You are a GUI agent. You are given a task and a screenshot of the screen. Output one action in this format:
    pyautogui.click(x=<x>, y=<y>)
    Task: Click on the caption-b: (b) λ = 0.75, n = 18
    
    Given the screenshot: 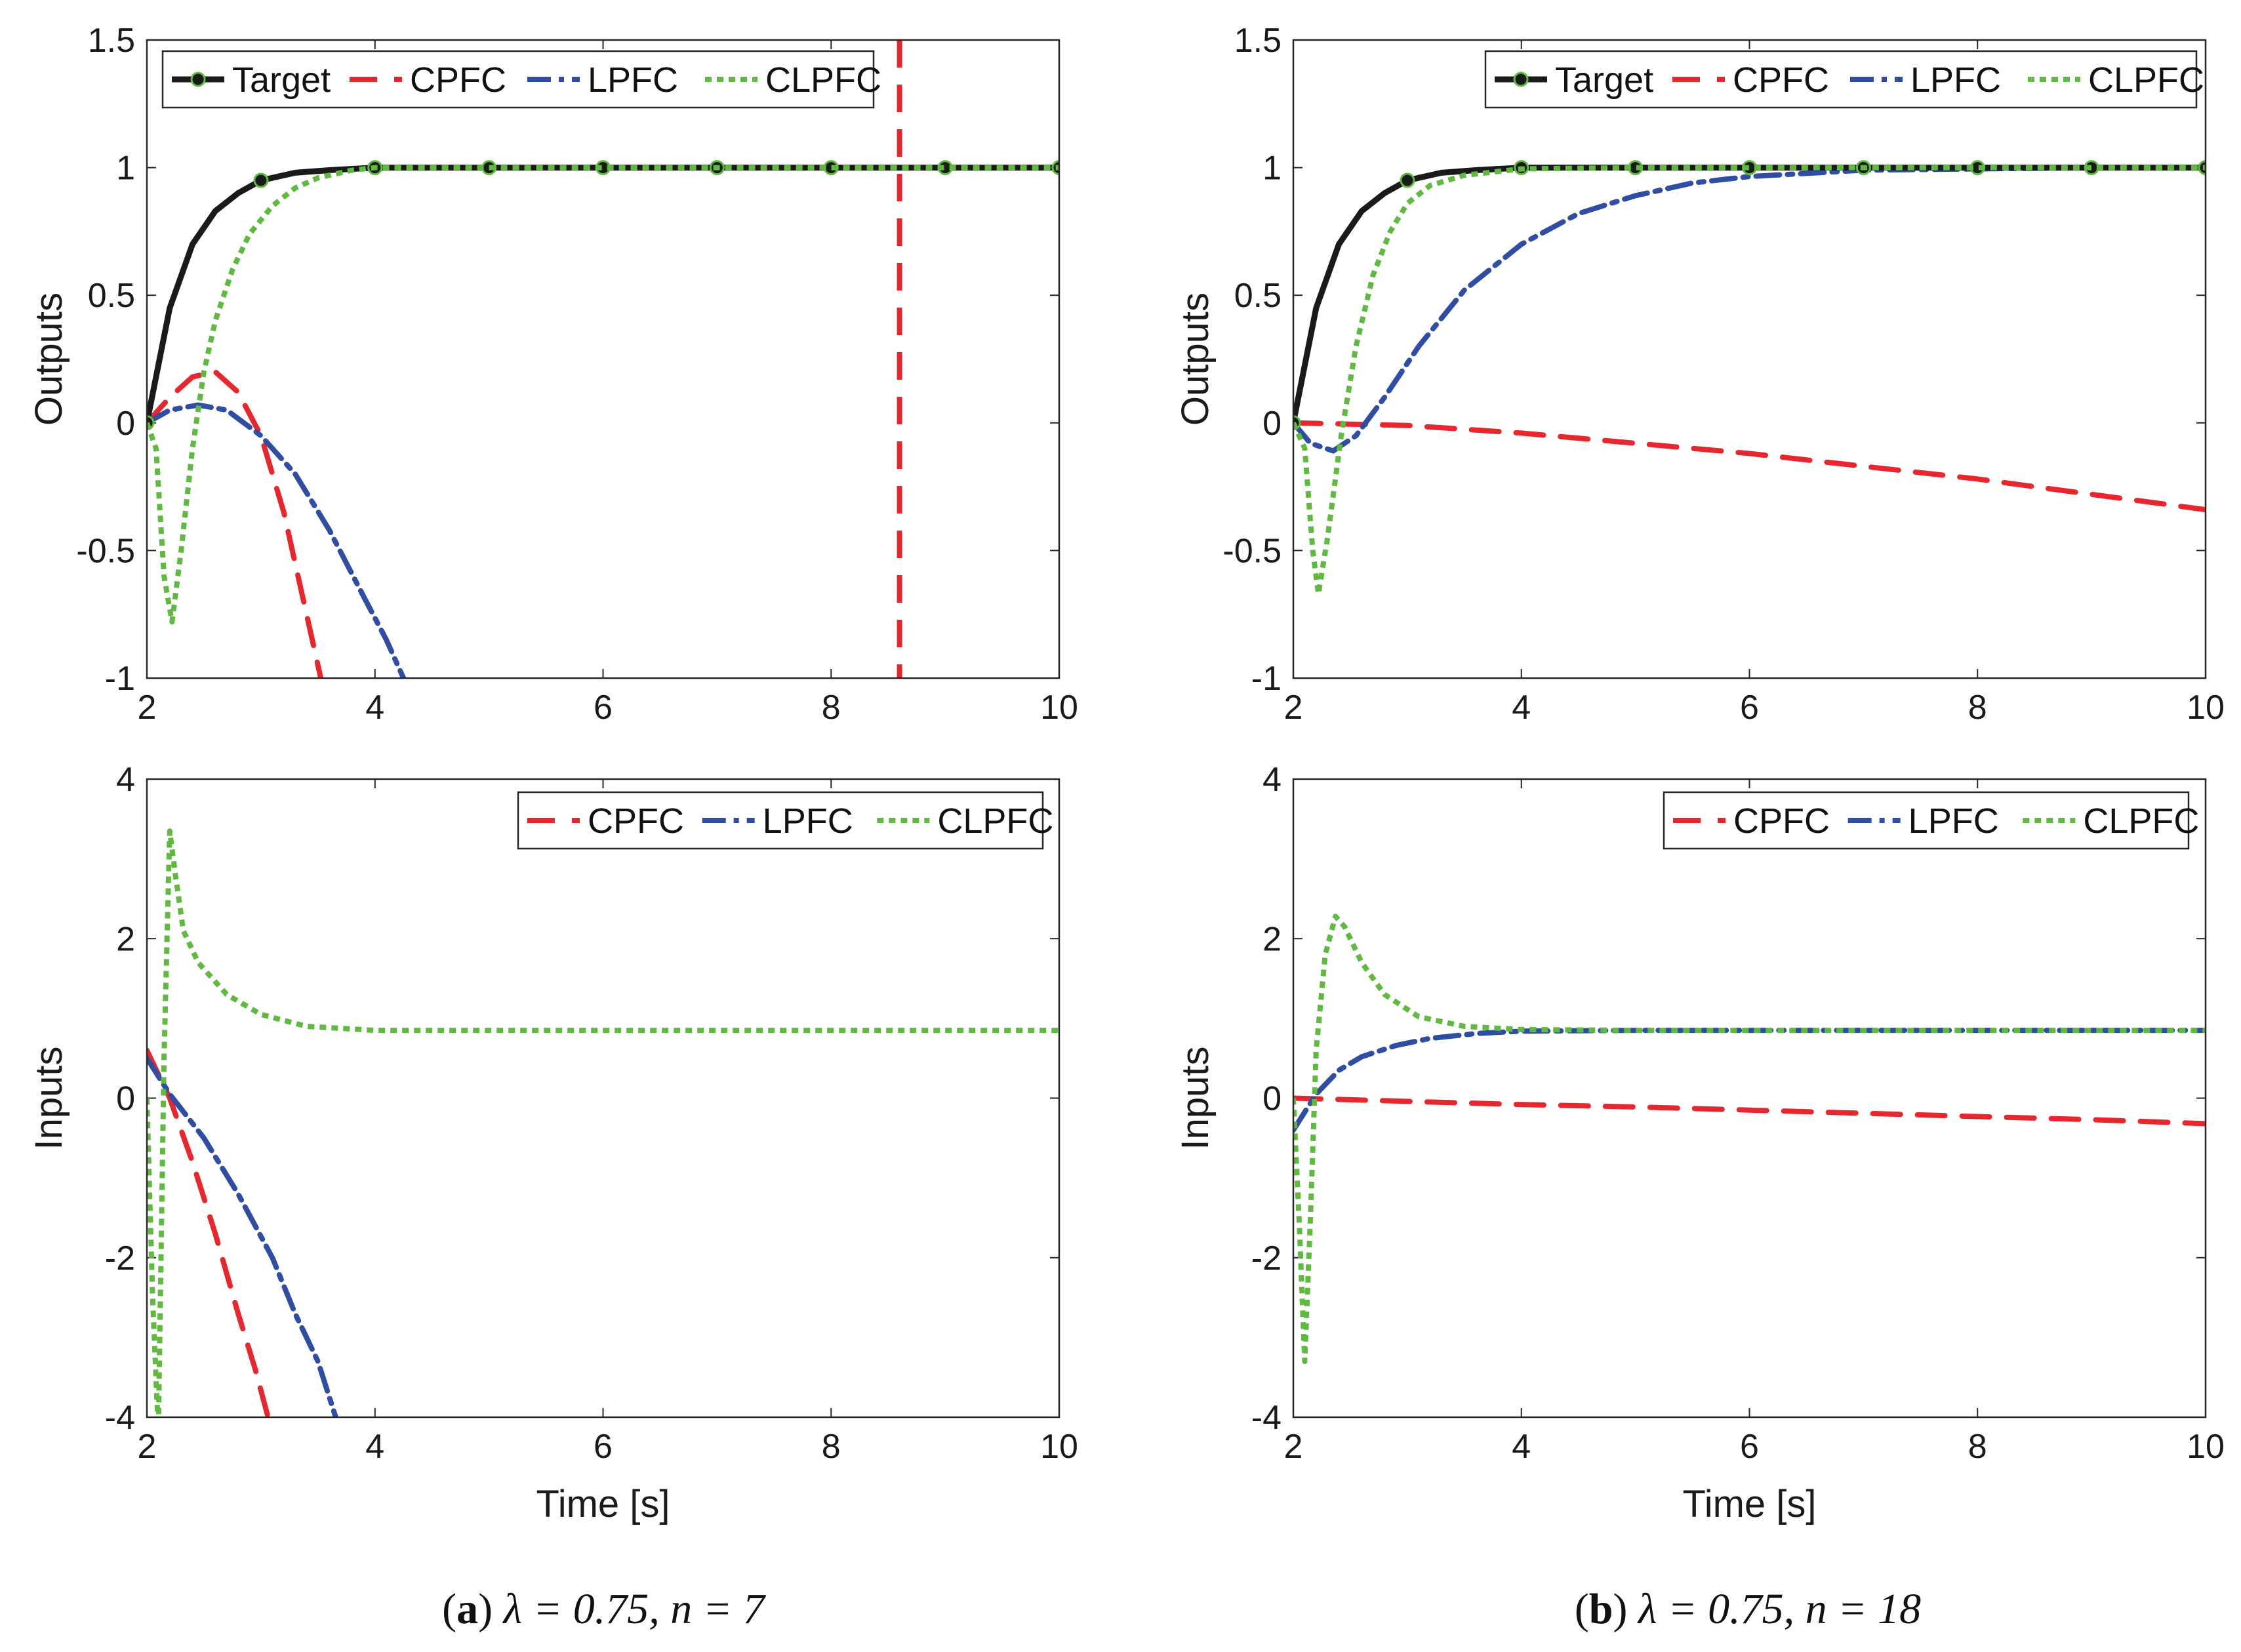 What is the action you would take?
    pyautogui.click(x=1748, y=1609)
    